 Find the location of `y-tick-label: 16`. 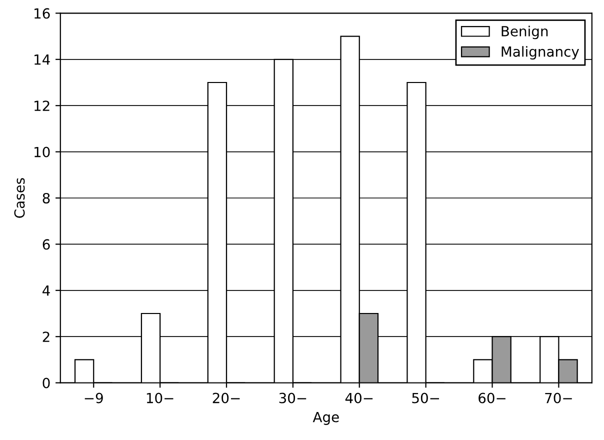

y-tick-label: 16 is located at coordinates (42, 13).